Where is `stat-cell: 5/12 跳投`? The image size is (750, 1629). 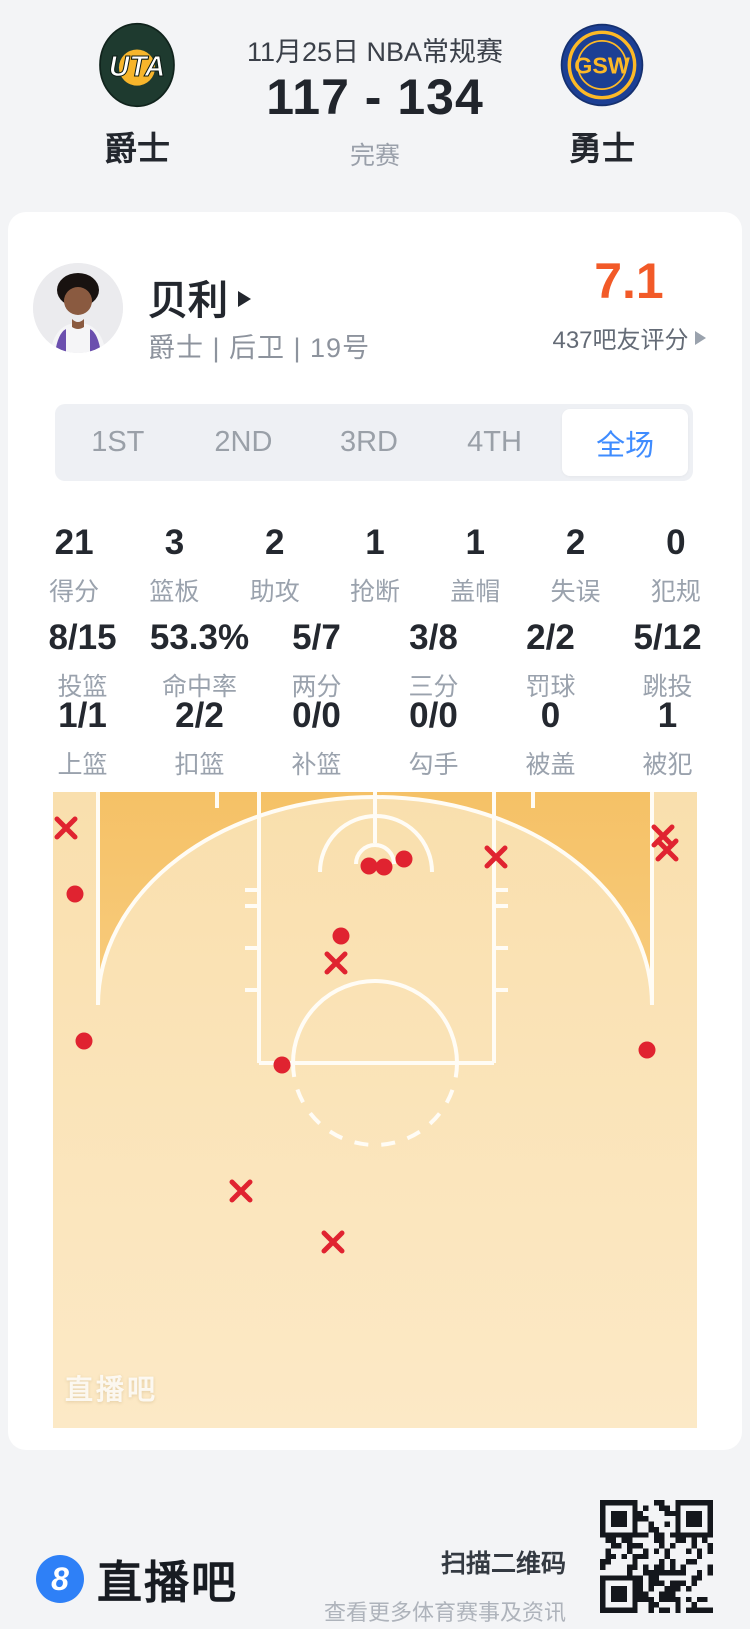 stat-cell: 5/12 跳投 is located at coordinates (667, 660).